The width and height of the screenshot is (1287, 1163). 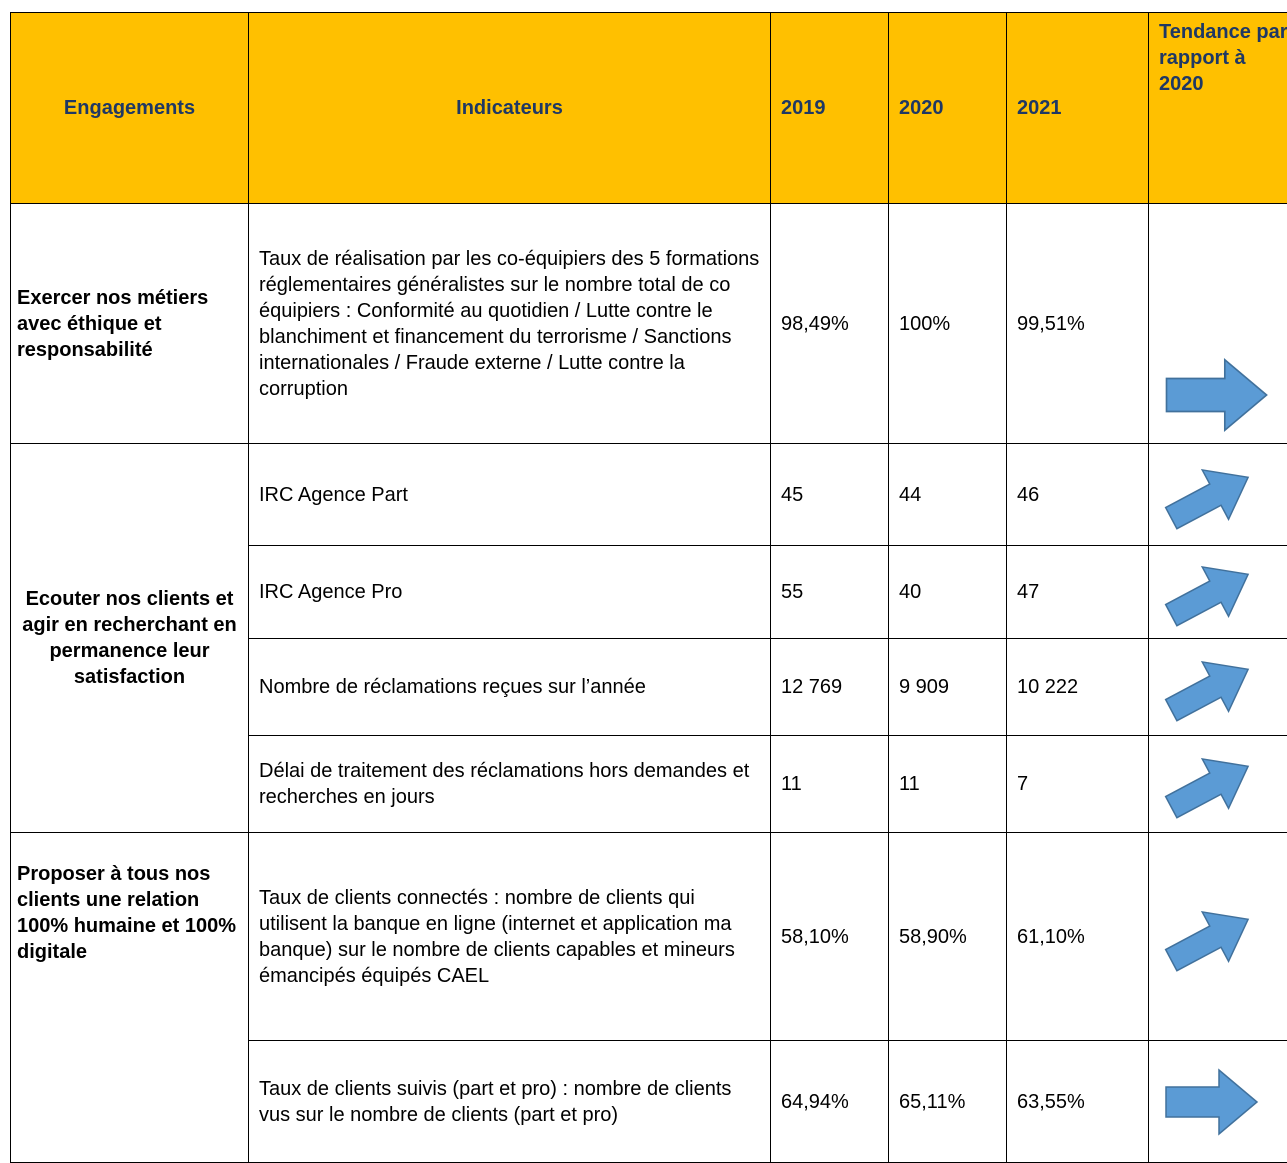 What do you see at coordinates (1078, 937) in the screenshot?
I see `value: 61,10%` at bounding box center [1078, 937].